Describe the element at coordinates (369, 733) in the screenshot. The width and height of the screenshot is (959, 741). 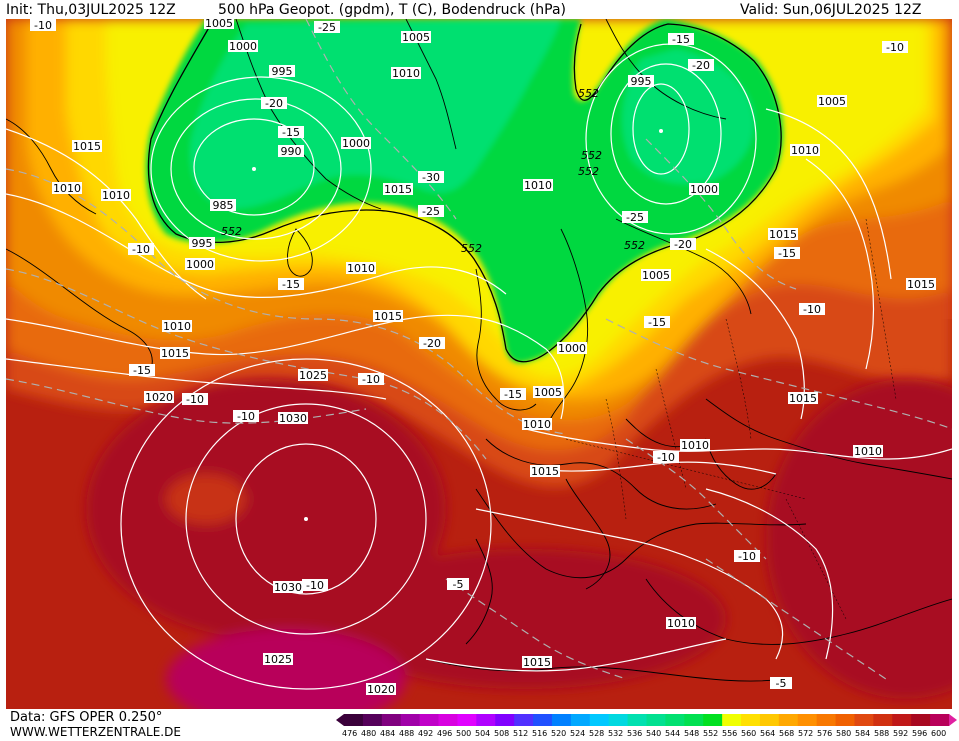
I see `colorbar-tick: 480` at that location.